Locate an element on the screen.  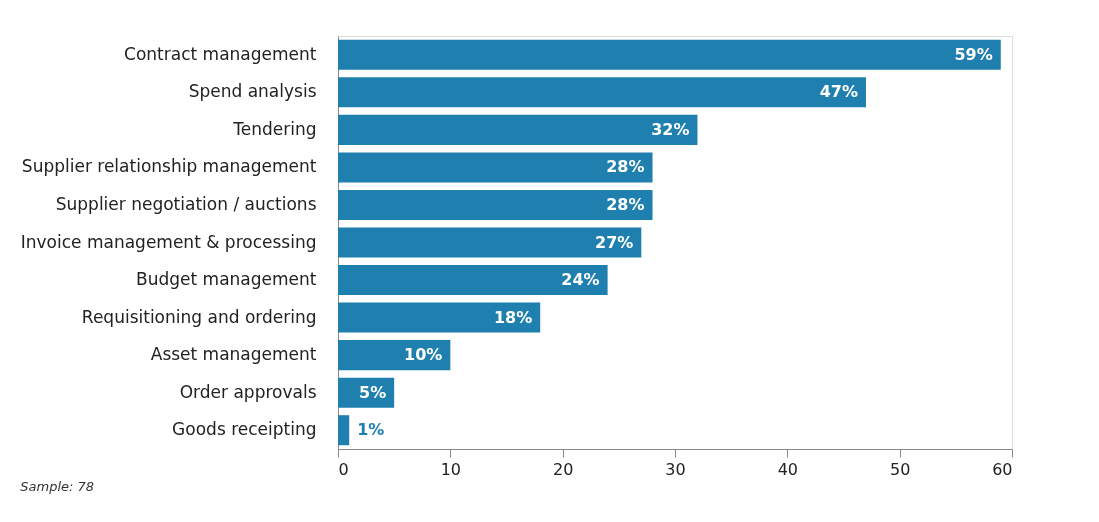
y-tick-label: Supplier relationship management is located at coordinates (169, 166).